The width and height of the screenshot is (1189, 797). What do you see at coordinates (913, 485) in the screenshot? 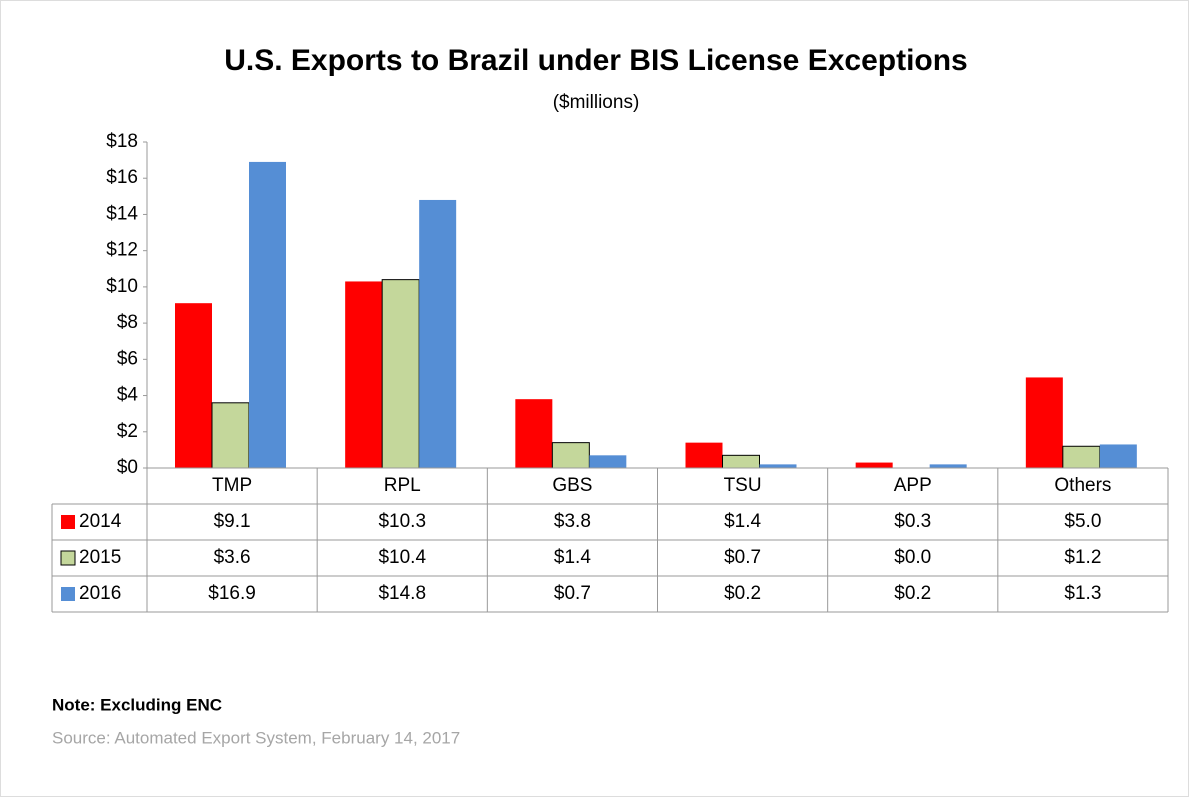
I see `x-tick-label: APP` at bounding box center [913, 485].